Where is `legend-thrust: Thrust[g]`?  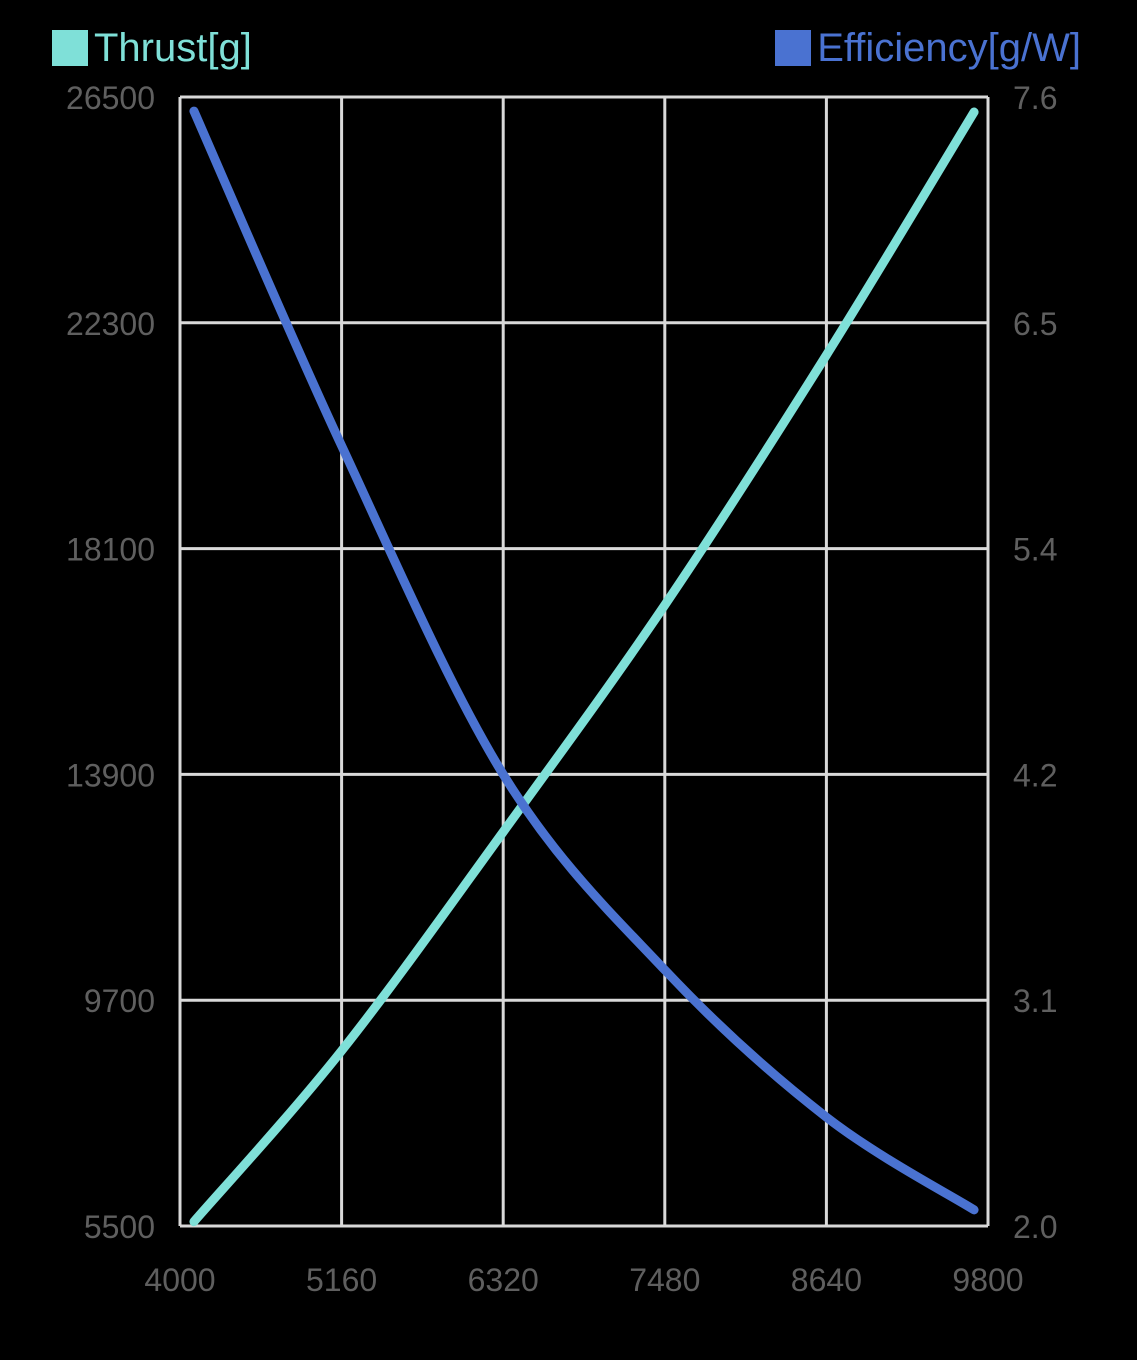
legend-thrust: Thrust[g] is located at coordinates (152, 48).